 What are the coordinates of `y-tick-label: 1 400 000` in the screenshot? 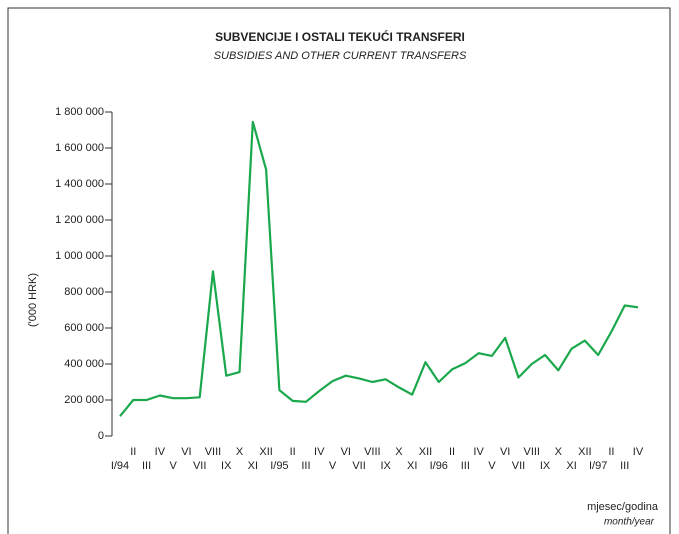 It's located at (79, 184).